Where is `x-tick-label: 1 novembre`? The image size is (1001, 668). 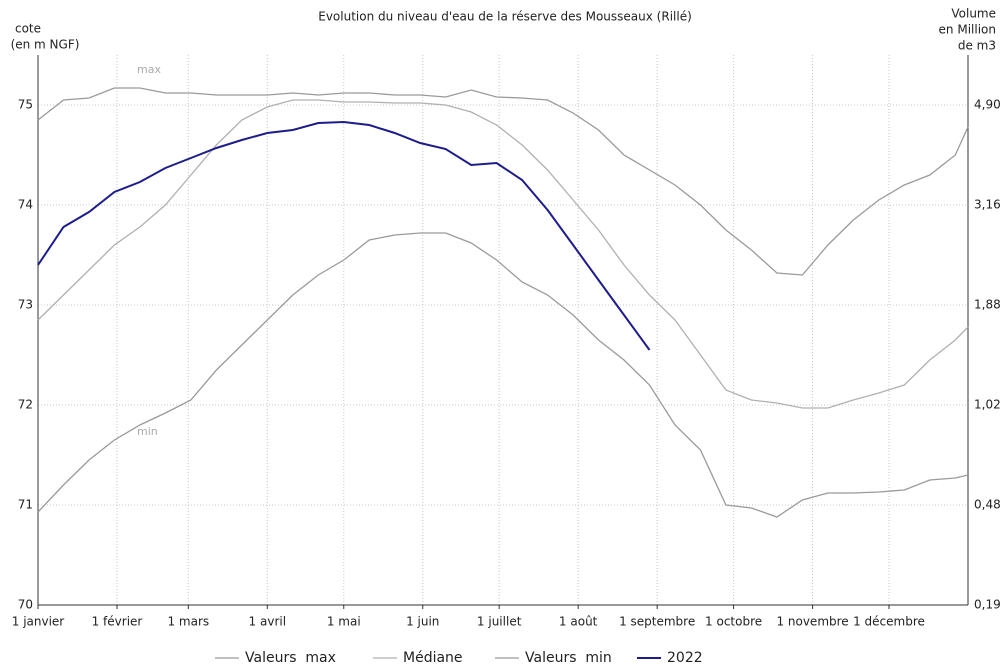 x-tick-label: 1 novembre is located at coordinates (812, 622).